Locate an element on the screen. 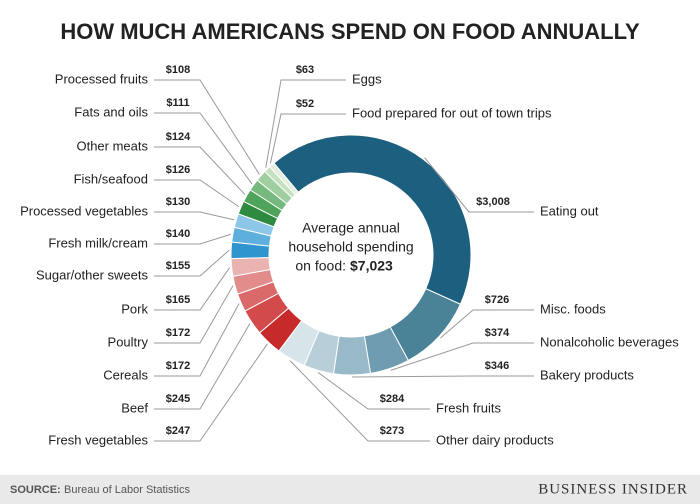 This screenshot has height=504, width=700. value-label: $130 is located at coordinates (178, 202).